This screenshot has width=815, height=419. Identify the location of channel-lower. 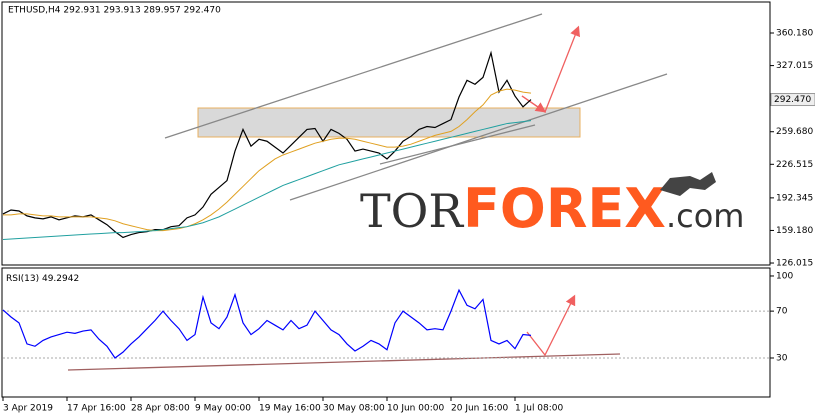
(478, 137).